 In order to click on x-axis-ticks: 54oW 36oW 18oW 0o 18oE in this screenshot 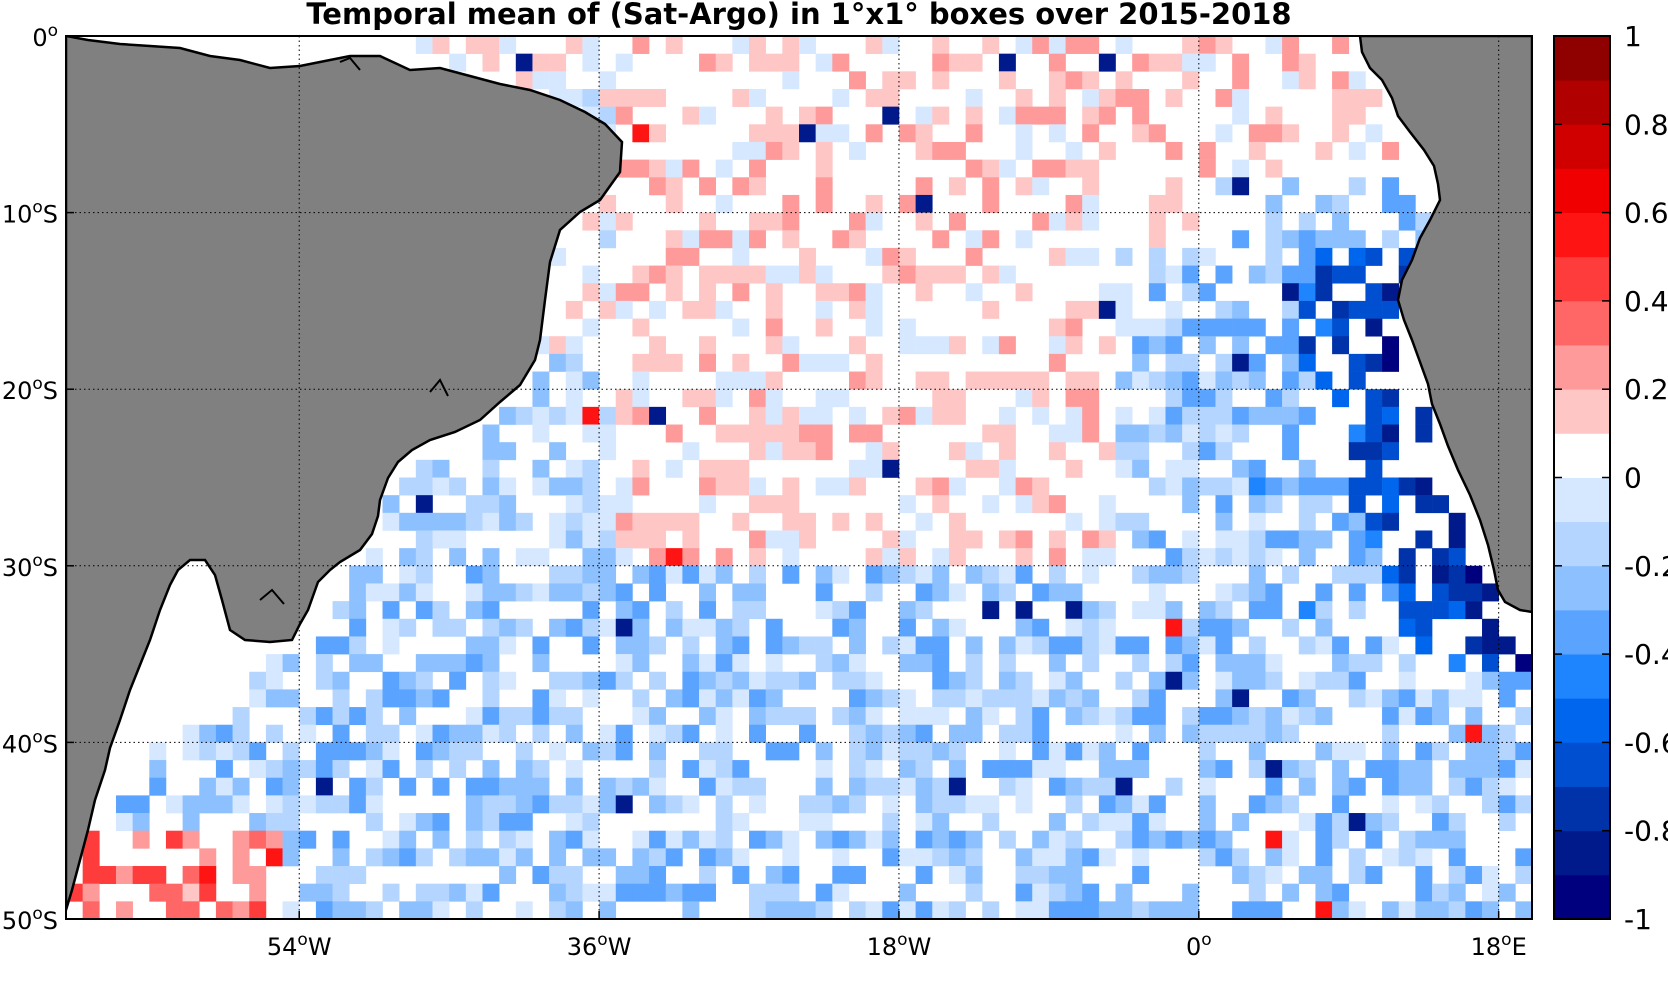, I will do `click(897, 936)`.